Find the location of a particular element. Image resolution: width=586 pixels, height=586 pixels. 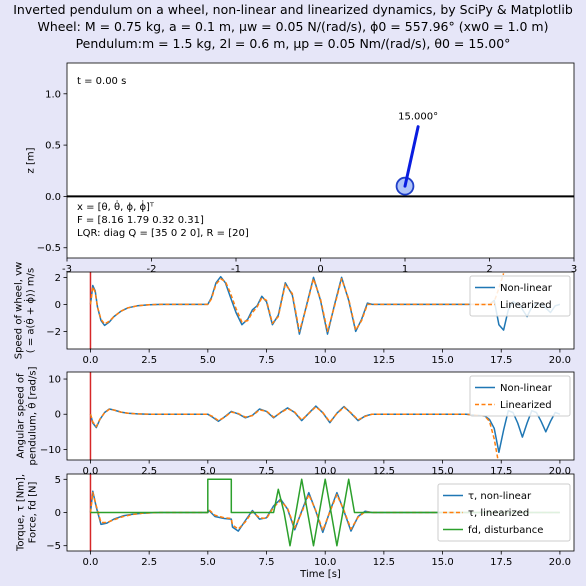

wheel-speed-axes-ticks: 0.0 2.5 5.0 7.5 10.0 12.5 15.0 17.5 20.0 −2 0 2 is located at coordinates (308, 319).